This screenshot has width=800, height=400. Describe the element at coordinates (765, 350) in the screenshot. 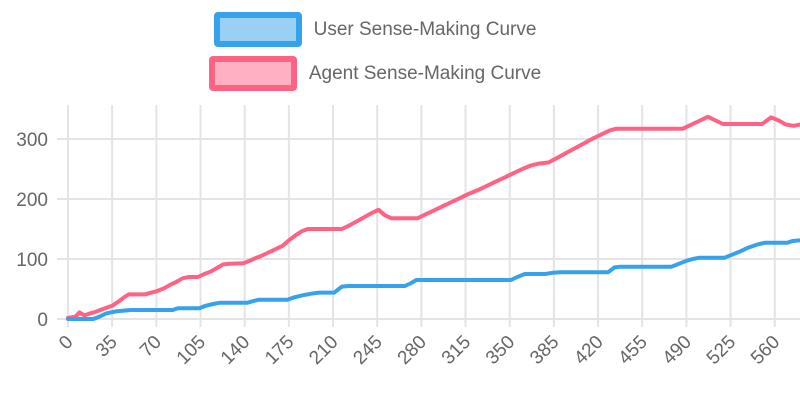

I see `x-tick-label: 560` at that location.